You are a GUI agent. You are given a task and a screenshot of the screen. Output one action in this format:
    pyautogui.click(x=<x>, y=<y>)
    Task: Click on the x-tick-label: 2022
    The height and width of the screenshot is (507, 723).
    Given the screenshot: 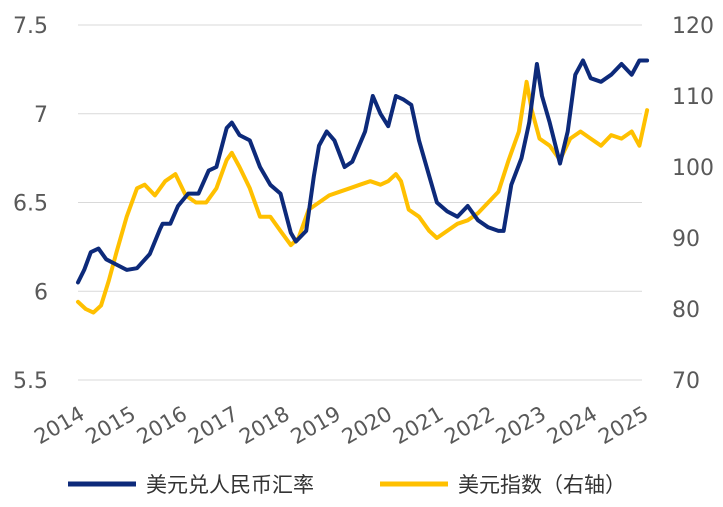 What is the action you would take?
    pyautogui.click(x=469, y=426)
    